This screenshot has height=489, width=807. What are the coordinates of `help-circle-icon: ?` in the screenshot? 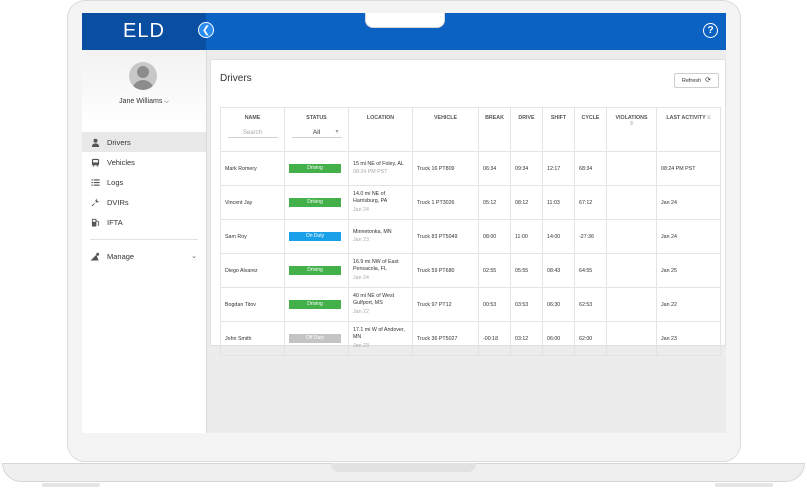 It's located at (710, 30).